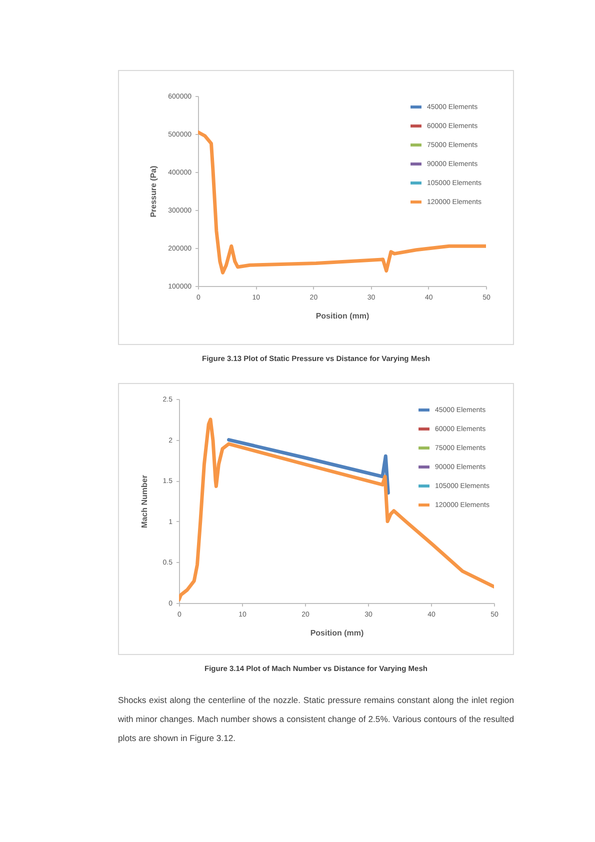  Describe the element at coordinates (153, 191) in the screenshot. I see `y-axis-title: Pressure (Pa)` at that location.